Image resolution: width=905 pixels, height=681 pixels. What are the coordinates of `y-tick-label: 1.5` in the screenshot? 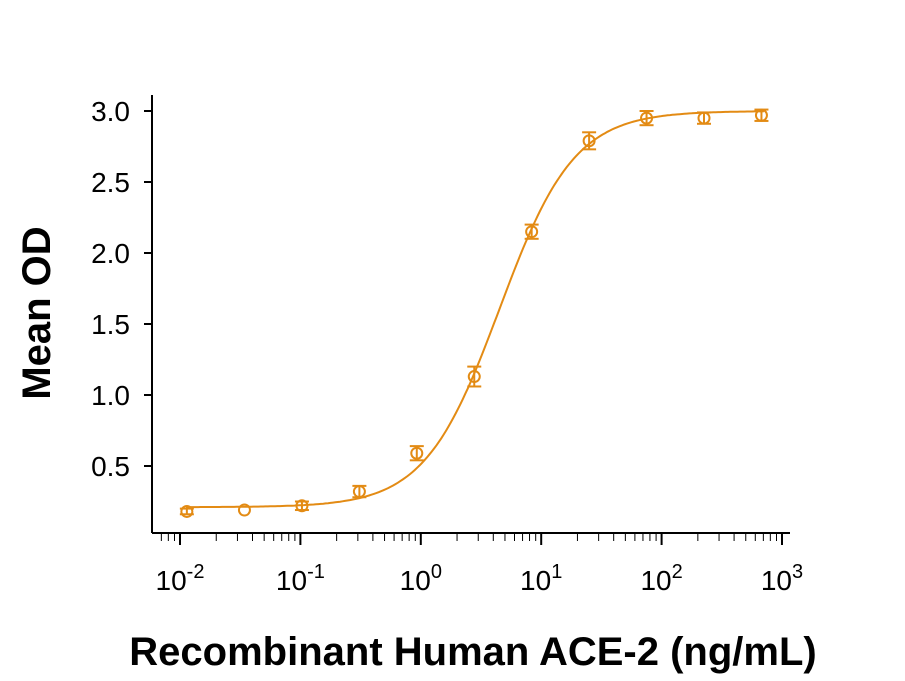 It's located at (110, 324).